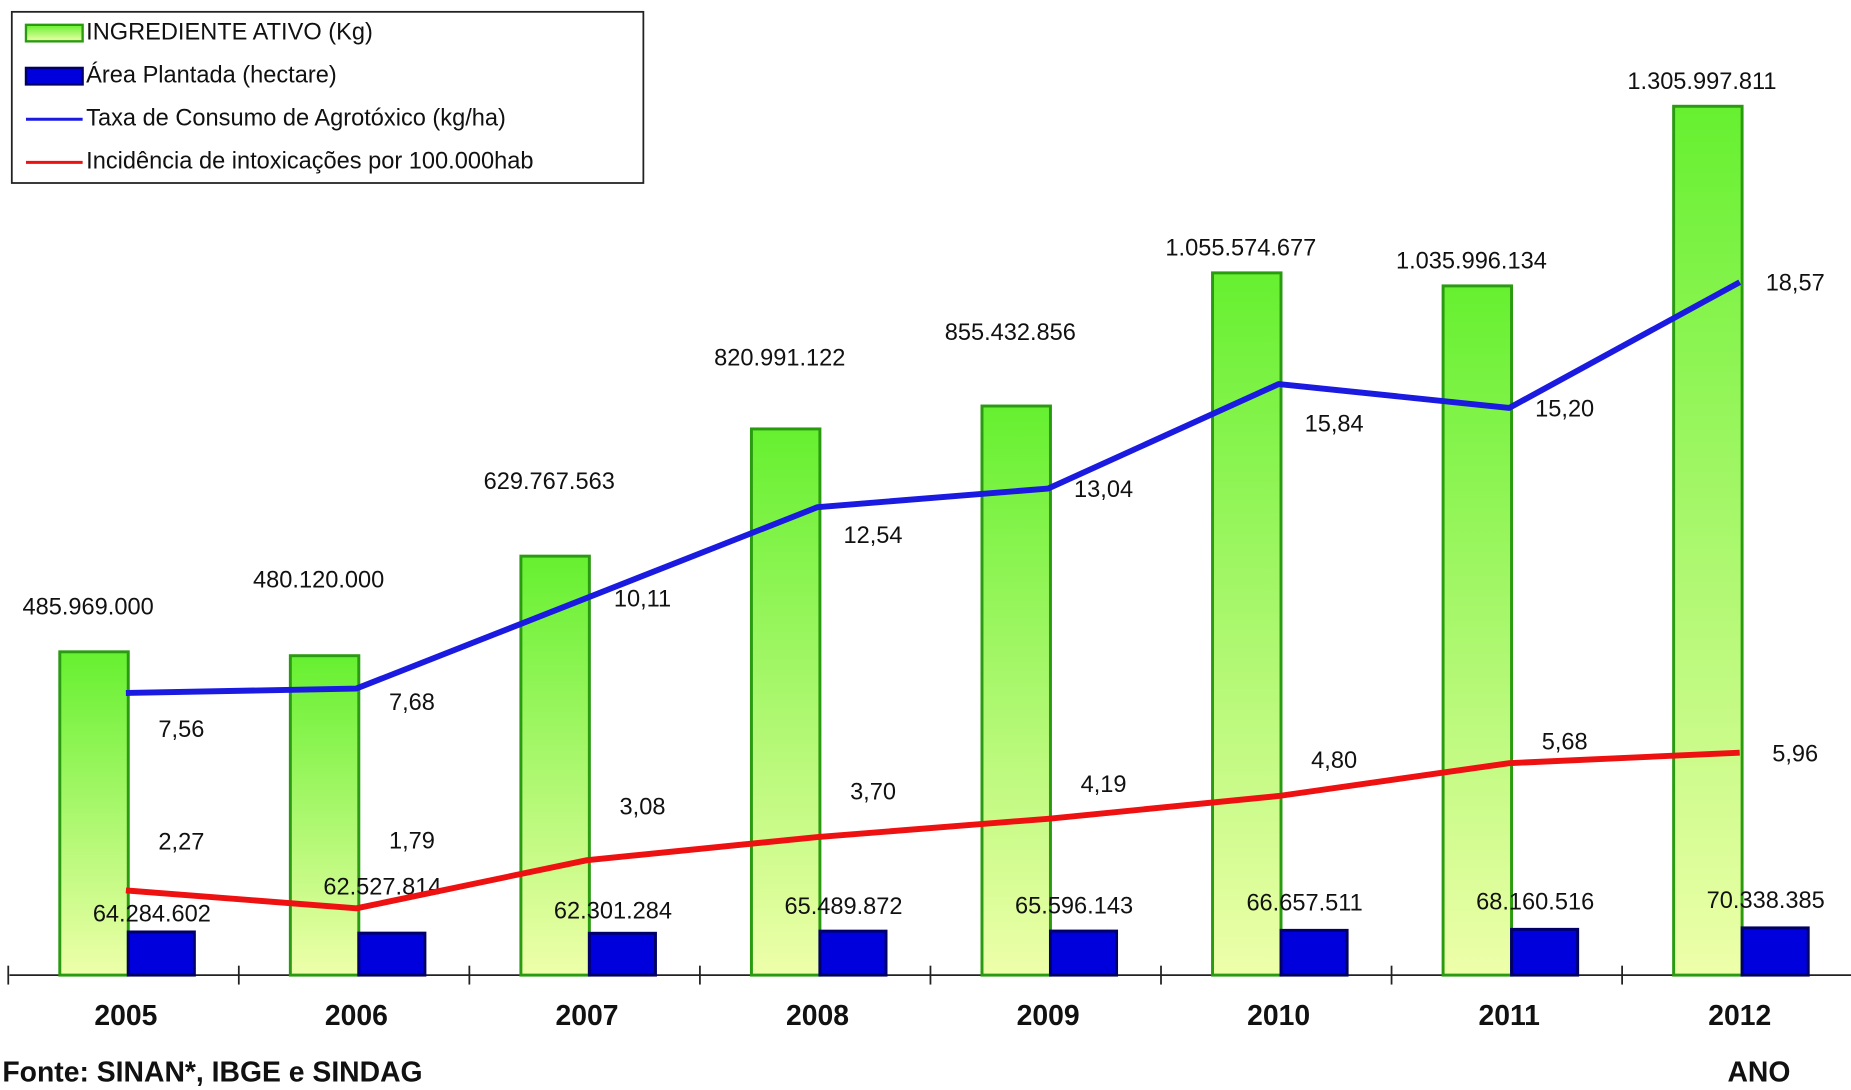  I want to click on series-line, so click(932, 830).